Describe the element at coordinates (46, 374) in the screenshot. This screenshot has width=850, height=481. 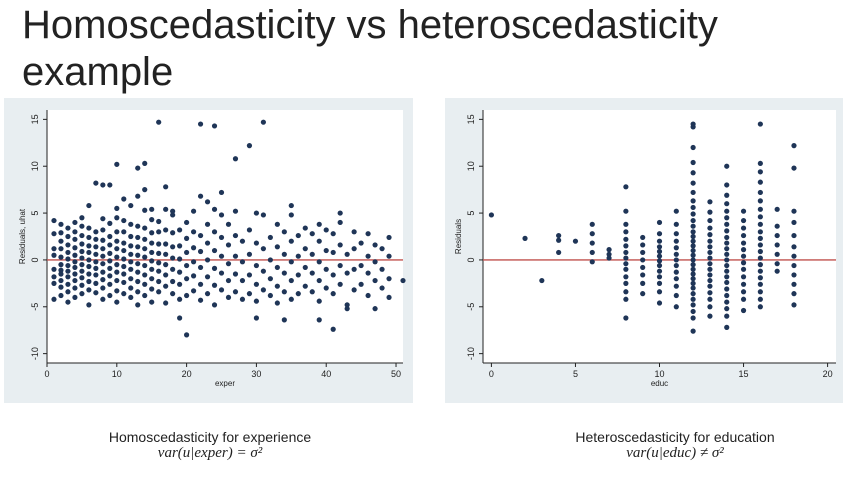
I see `exper-x-tick-label: 0` at that location.